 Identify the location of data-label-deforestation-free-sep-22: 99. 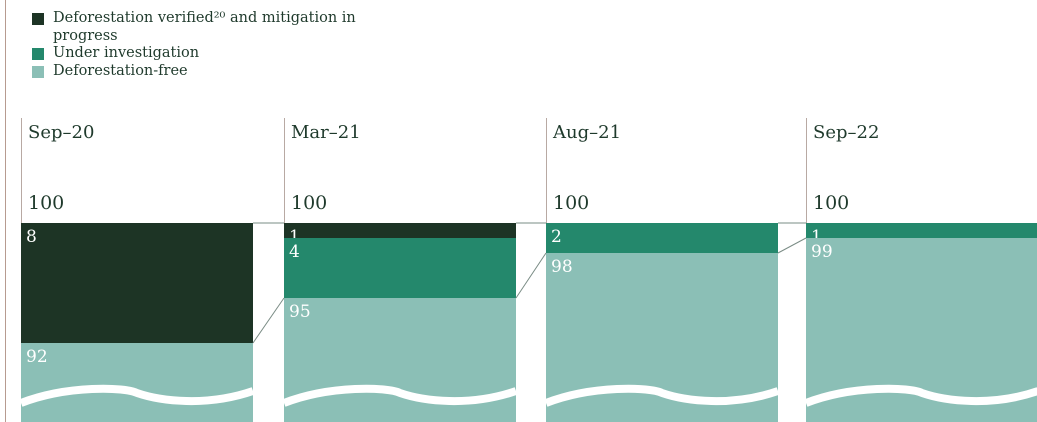
(822, 252).